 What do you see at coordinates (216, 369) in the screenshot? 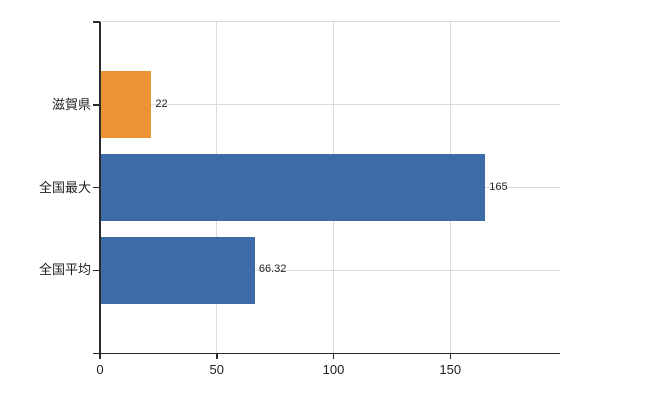
I see `x-tick-label: 50` at bounding box center [216, 369].